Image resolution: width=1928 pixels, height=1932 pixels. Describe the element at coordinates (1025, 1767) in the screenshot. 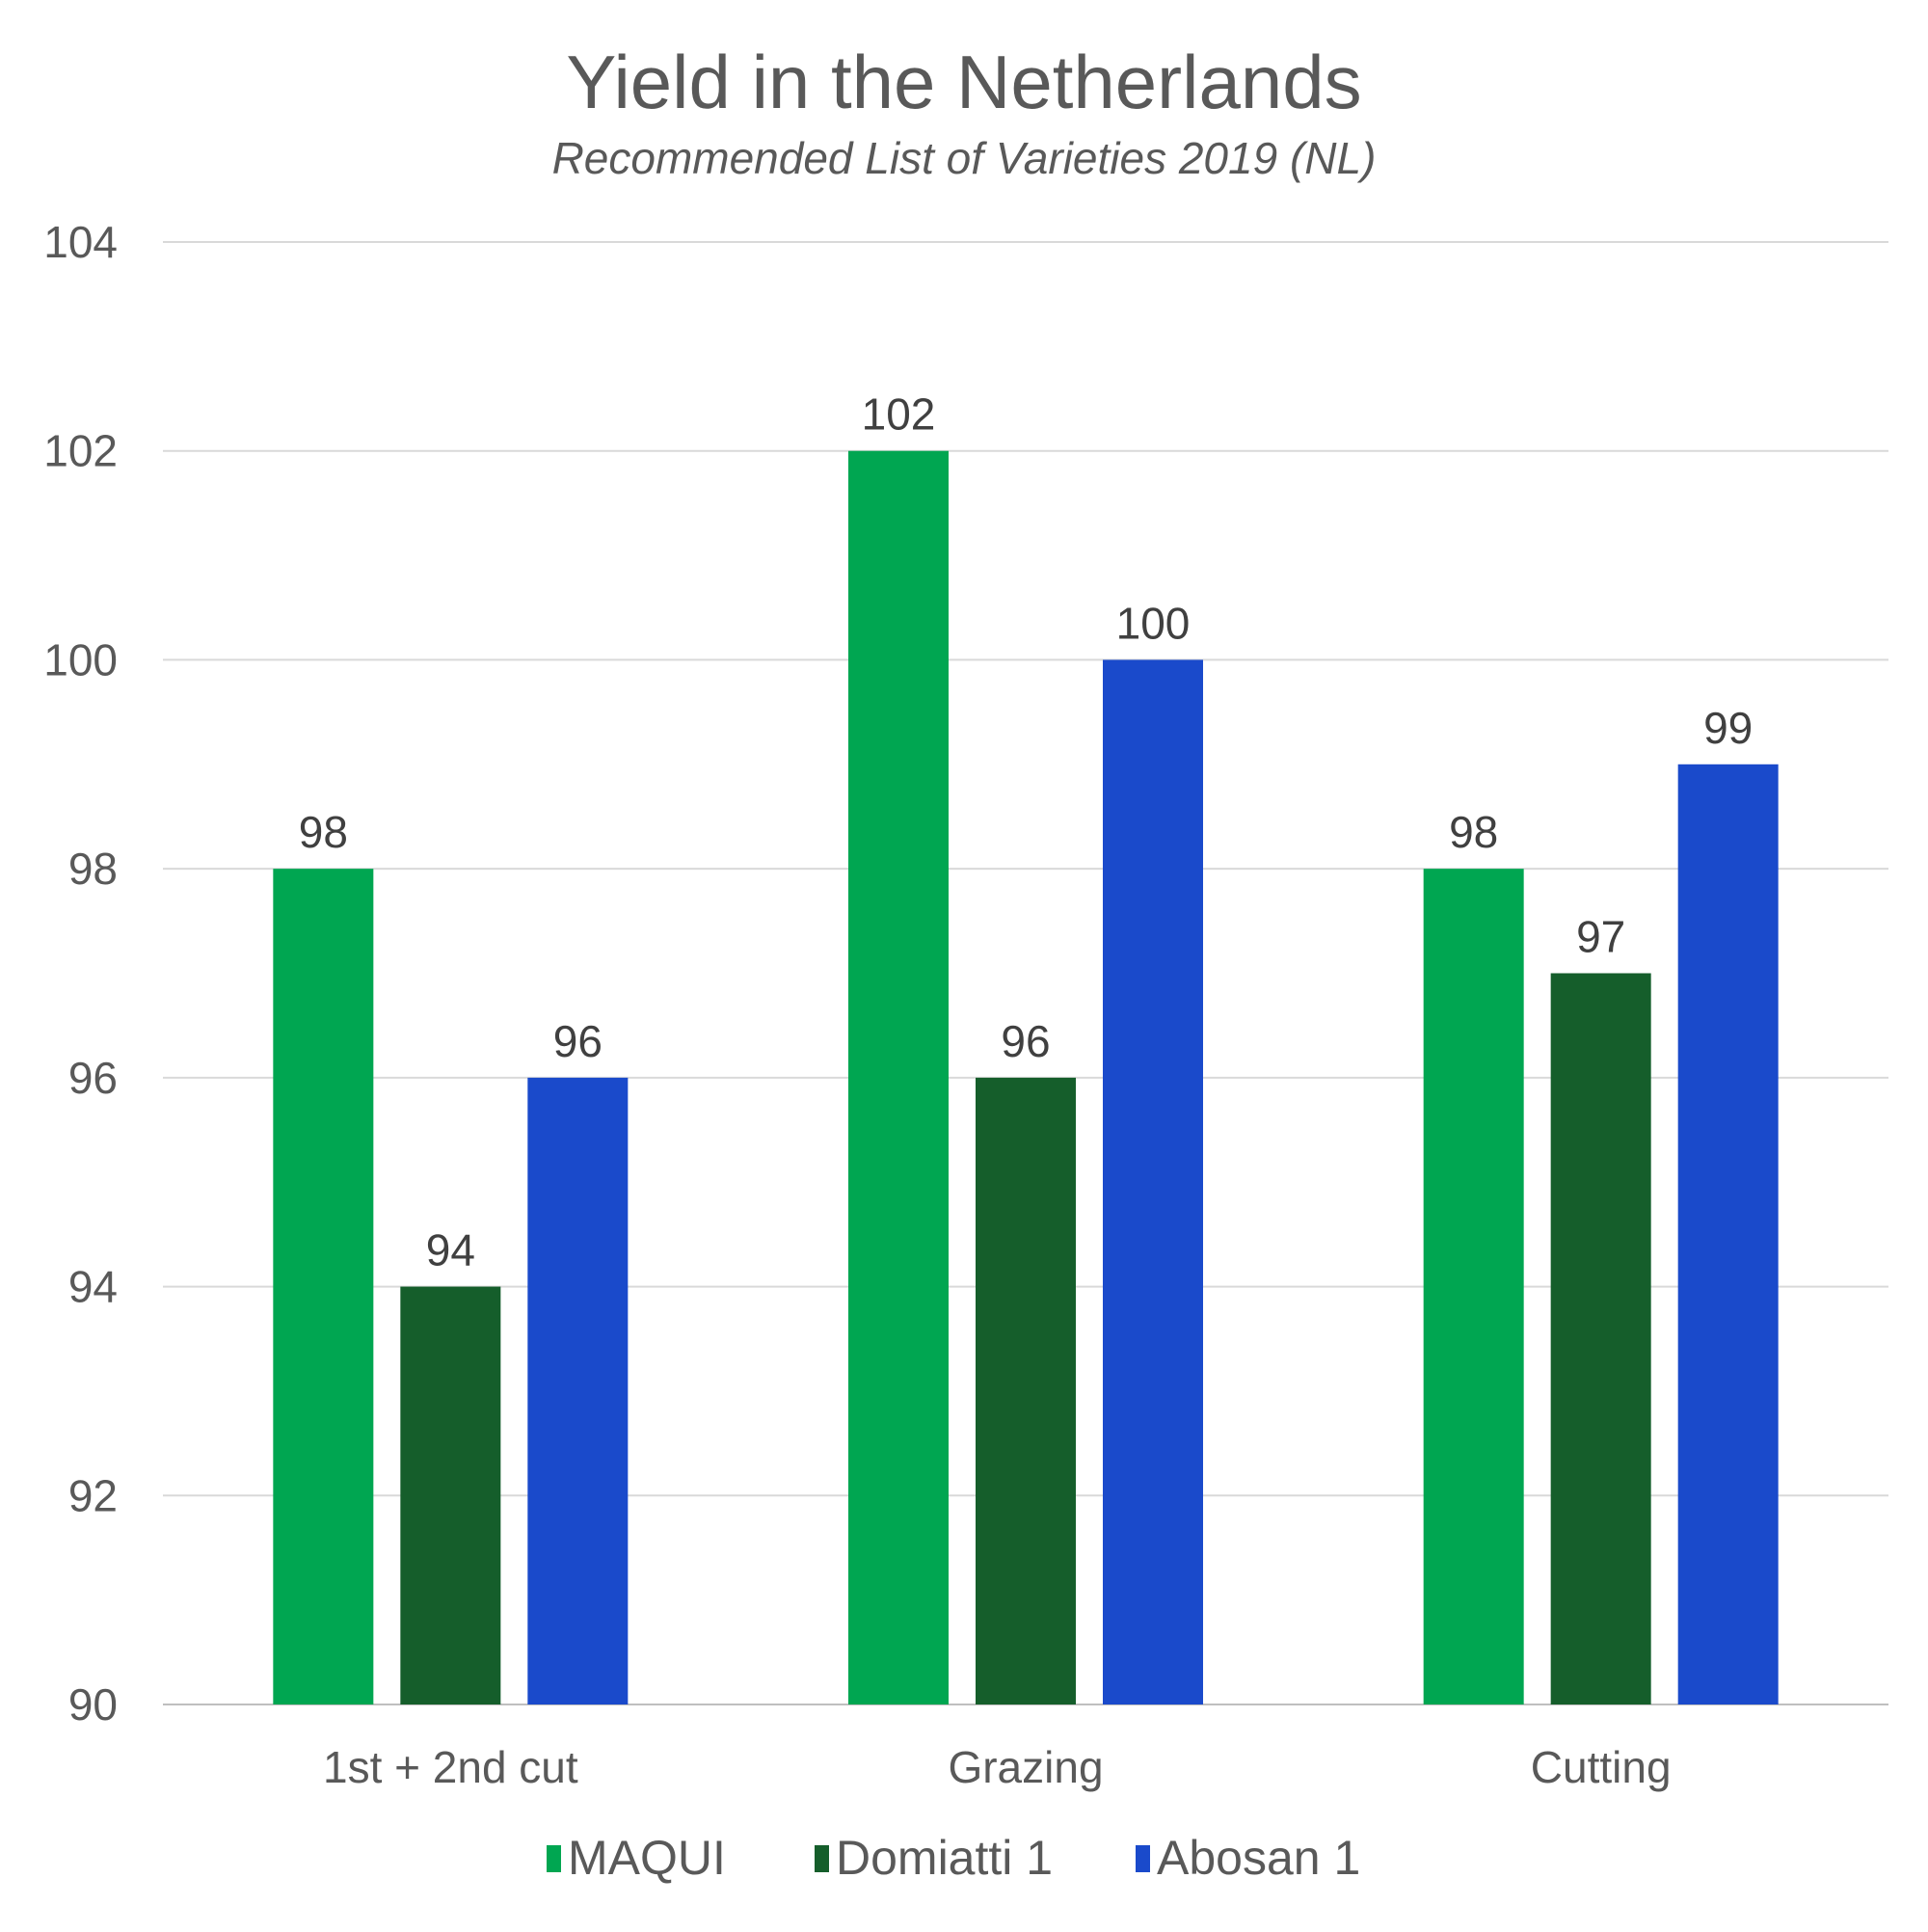

I see `x-tick-label: Grazing` at that location.